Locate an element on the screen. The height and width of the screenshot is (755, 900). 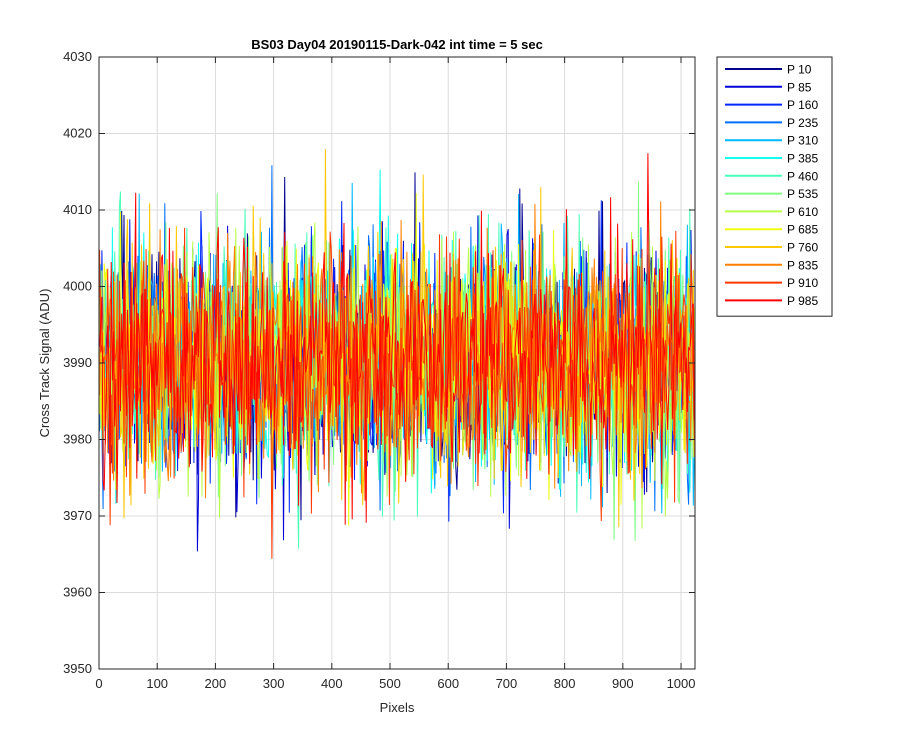
y-axis-label: Cross Track Signal (ADU) is located at coordinates (44, 363).